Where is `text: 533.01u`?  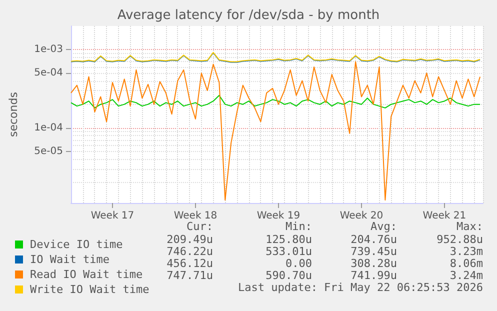
text: 533.01u is located at coordinates (289, 251).